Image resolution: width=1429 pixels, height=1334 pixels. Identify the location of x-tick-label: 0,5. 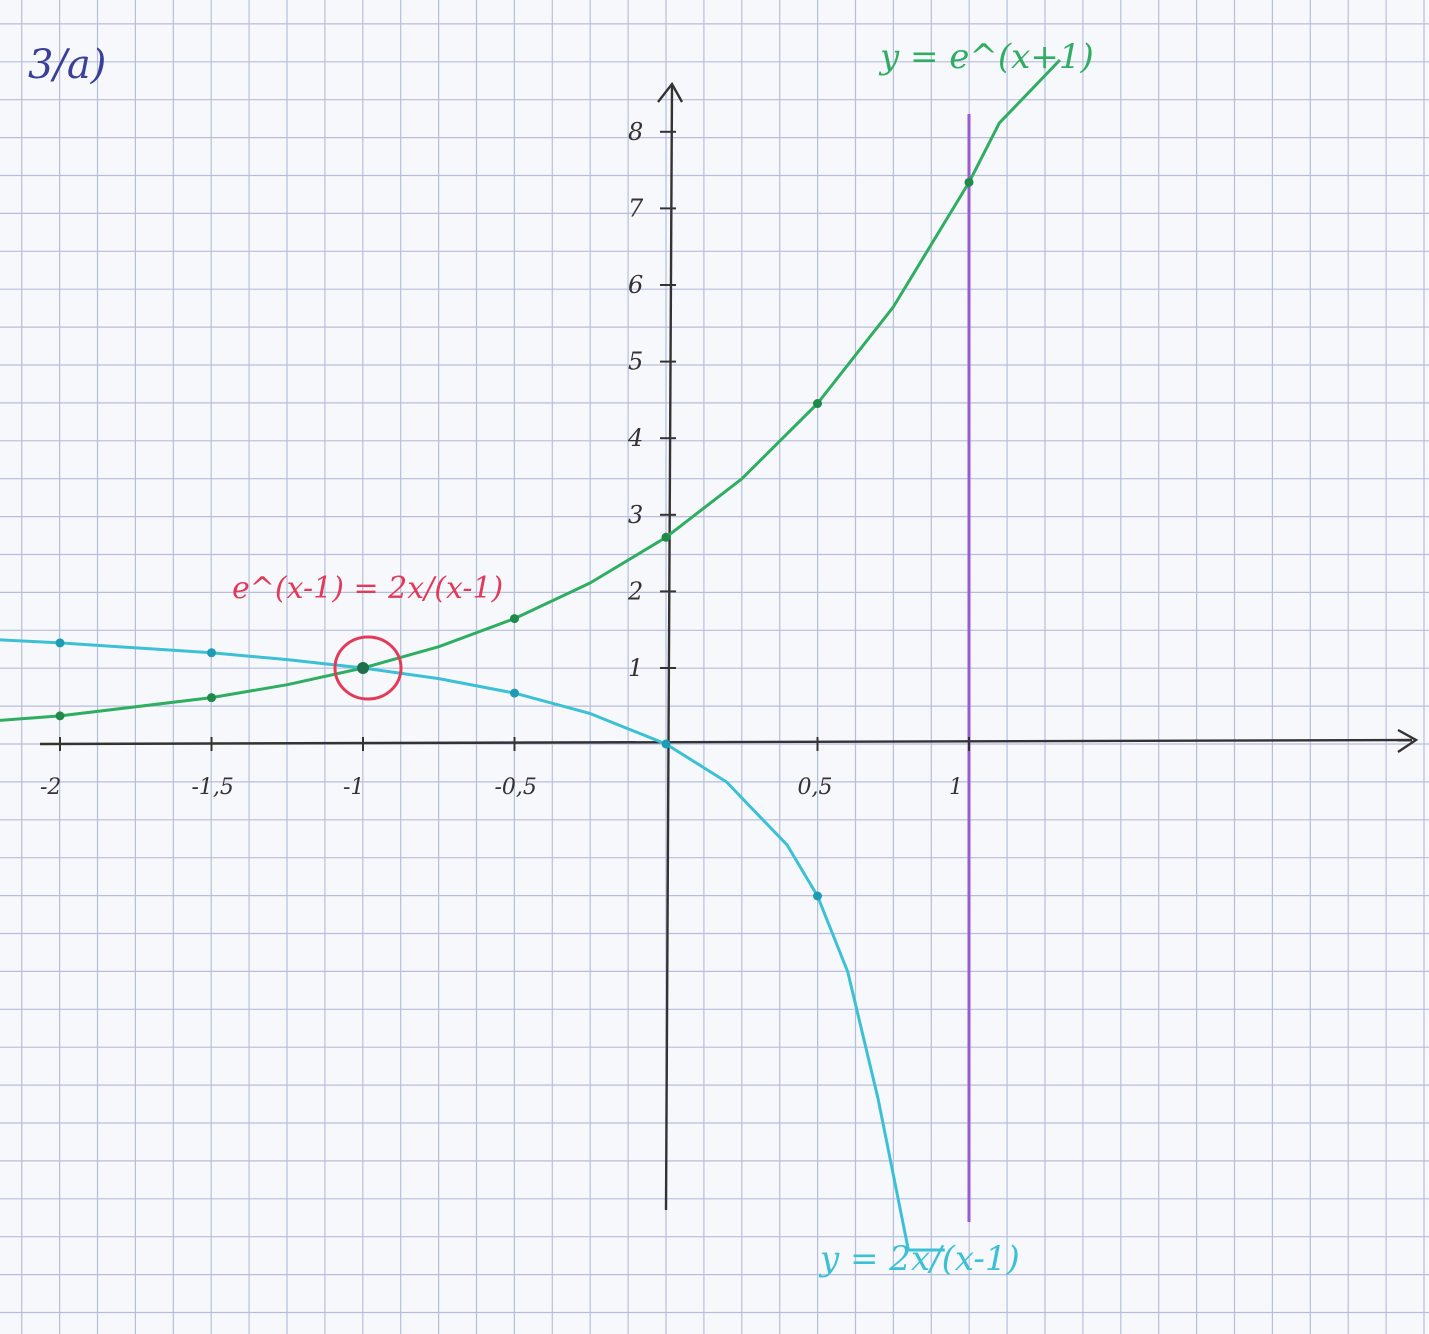
(815, 787).